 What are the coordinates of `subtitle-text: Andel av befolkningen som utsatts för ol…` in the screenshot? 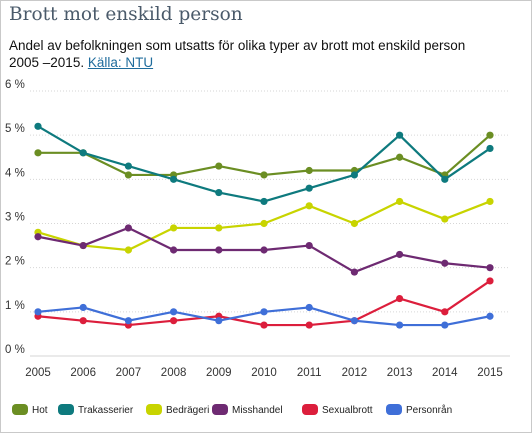 It's located at (237, 54).